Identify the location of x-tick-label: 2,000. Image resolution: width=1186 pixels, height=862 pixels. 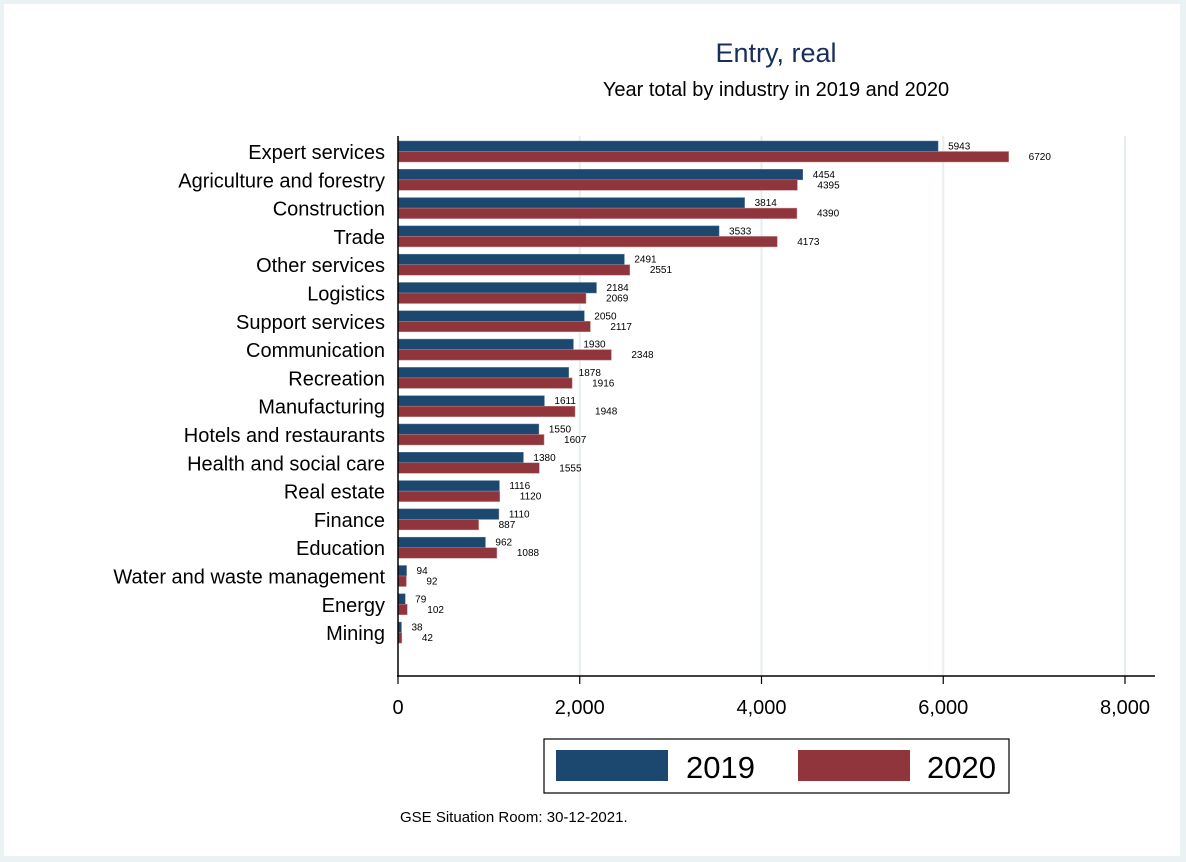
(580, 708).